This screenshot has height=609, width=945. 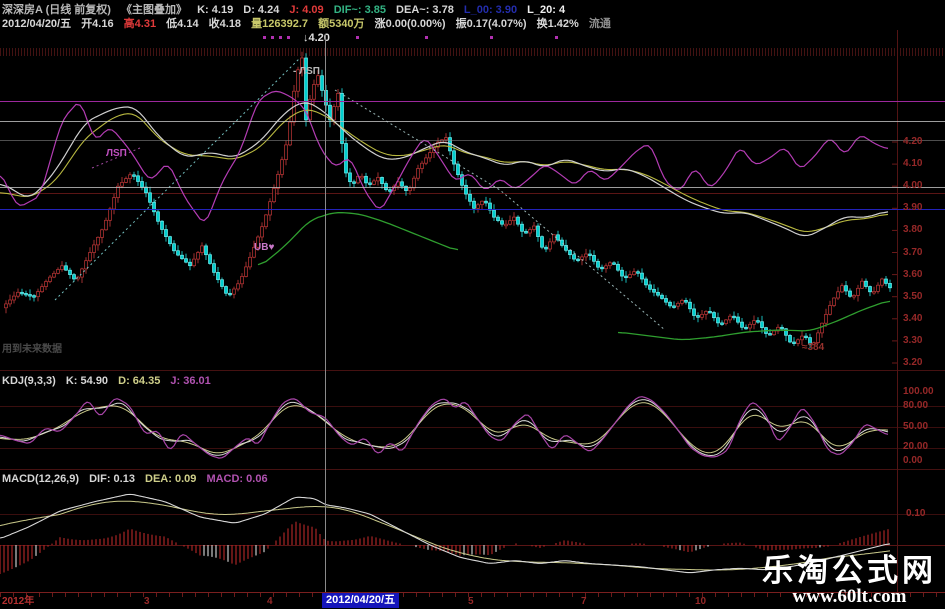 I want to click on kdj-d-line, so click(x=444, y=428).